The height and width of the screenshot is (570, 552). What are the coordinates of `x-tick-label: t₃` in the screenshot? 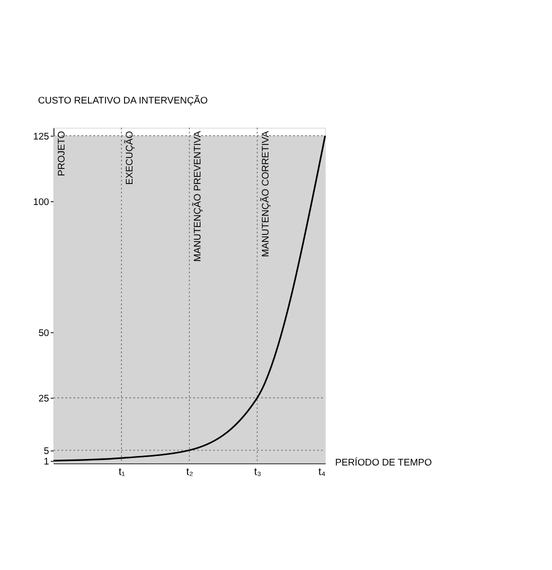 It's located at (258, 472).